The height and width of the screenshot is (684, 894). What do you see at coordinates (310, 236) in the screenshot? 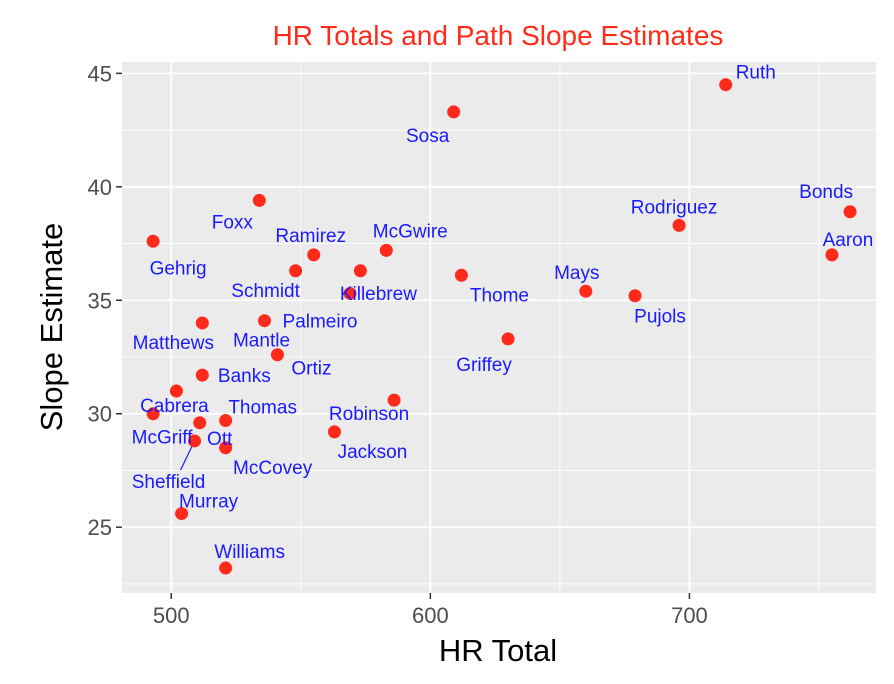
I see `point-label-ramirez: Ramirez` at bounding box center [310, 236].